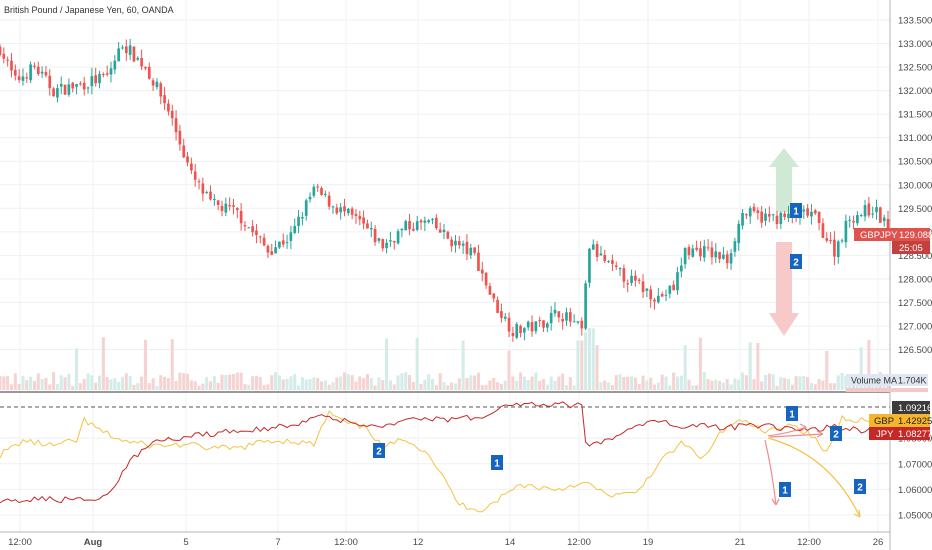  Describe the element at coordinates (915, 421) in the screenshot. I see `gbp-label-value: 1.42925` at that location.